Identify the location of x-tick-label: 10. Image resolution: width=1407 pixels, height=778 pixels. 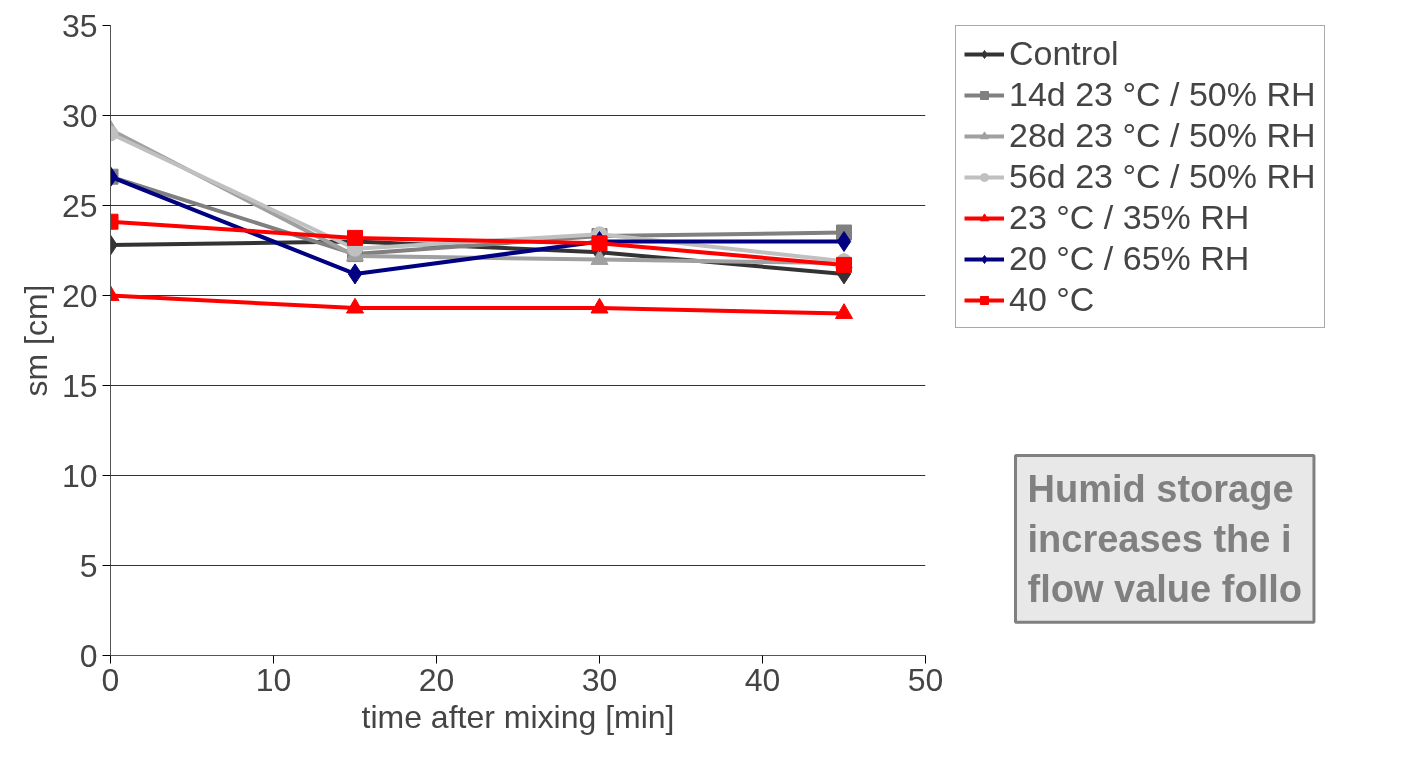
(273, 679).